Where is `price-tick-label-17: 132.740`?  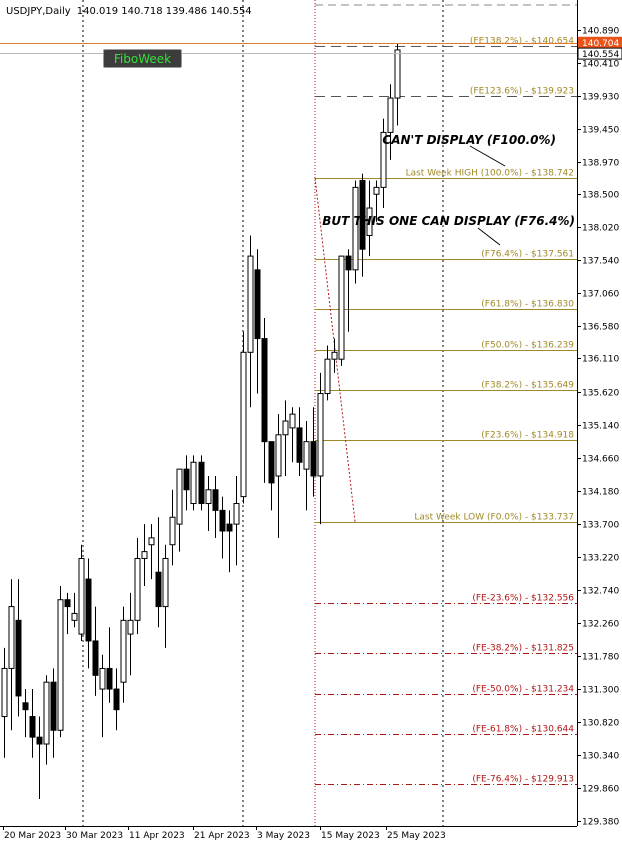
price-tick-label-17: 132.740 is located at coordinates (600, 592).